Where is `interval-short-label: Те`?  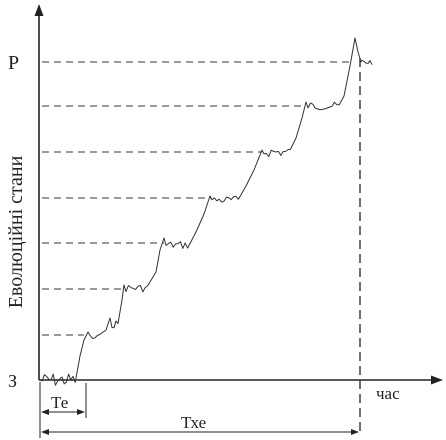
interval-short-label: Те is located at coordinates (59, 402).